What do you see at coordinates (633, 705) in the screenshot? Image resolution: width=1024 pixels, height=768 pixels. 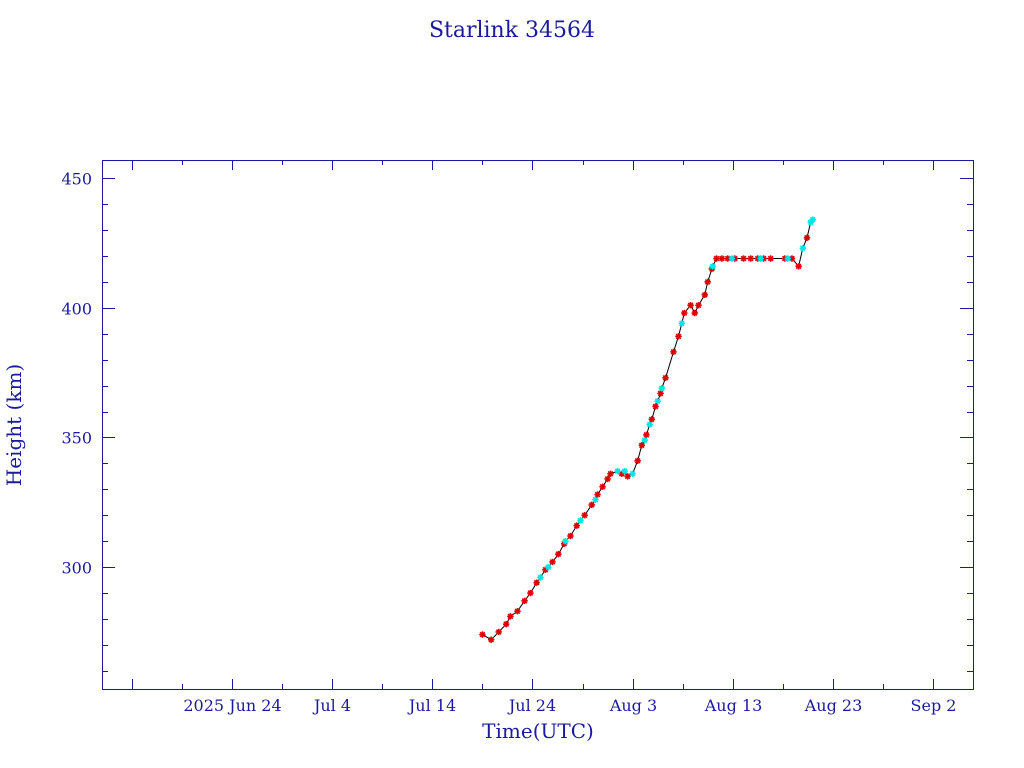 I see `x-tick-label: Aug 3` at bounding box center [633, 705].